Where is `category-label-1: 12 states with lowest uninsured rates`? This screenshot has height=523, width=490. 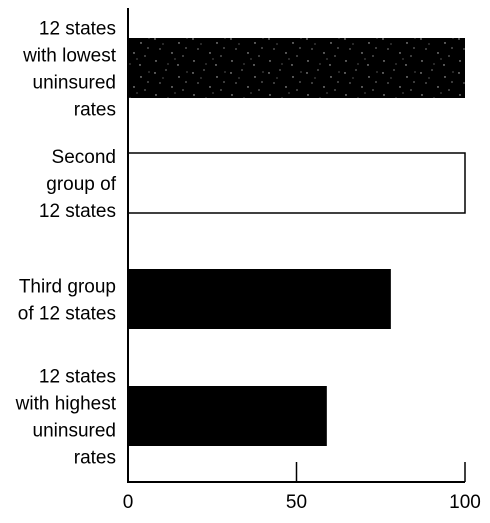 category-label-1: 12 states with lowest uninsured rates is located at coordinates (69, 70).